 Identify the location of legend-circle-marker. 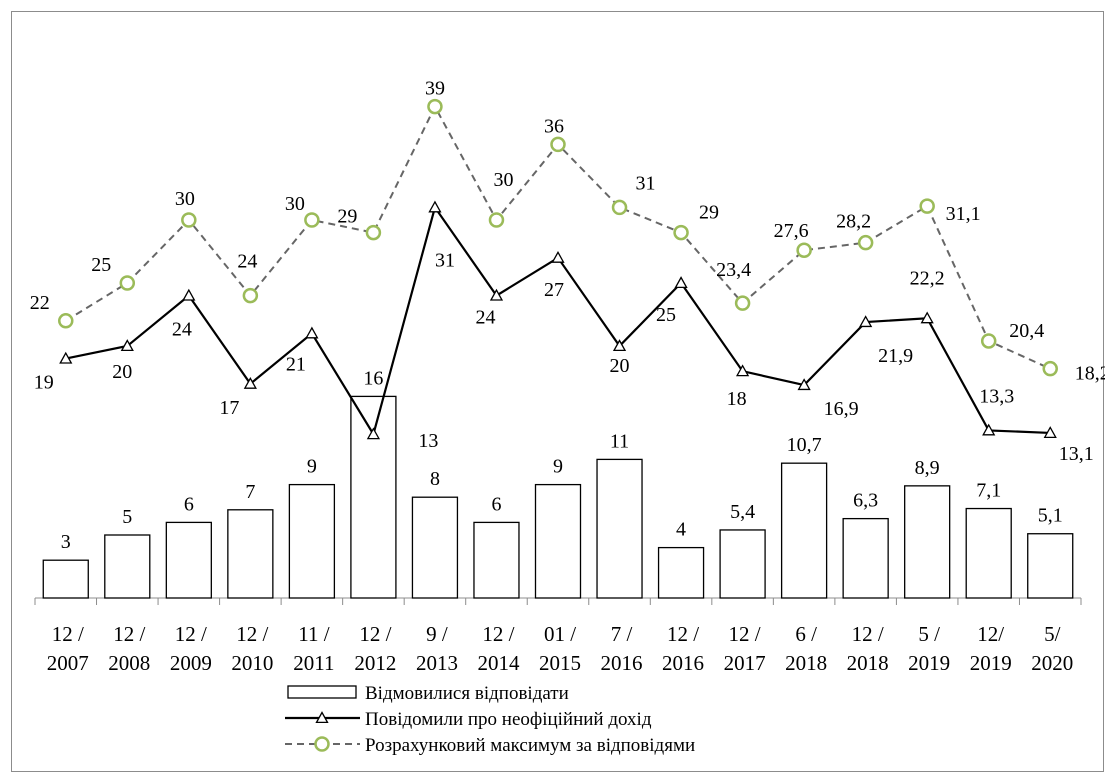
(322, 744).